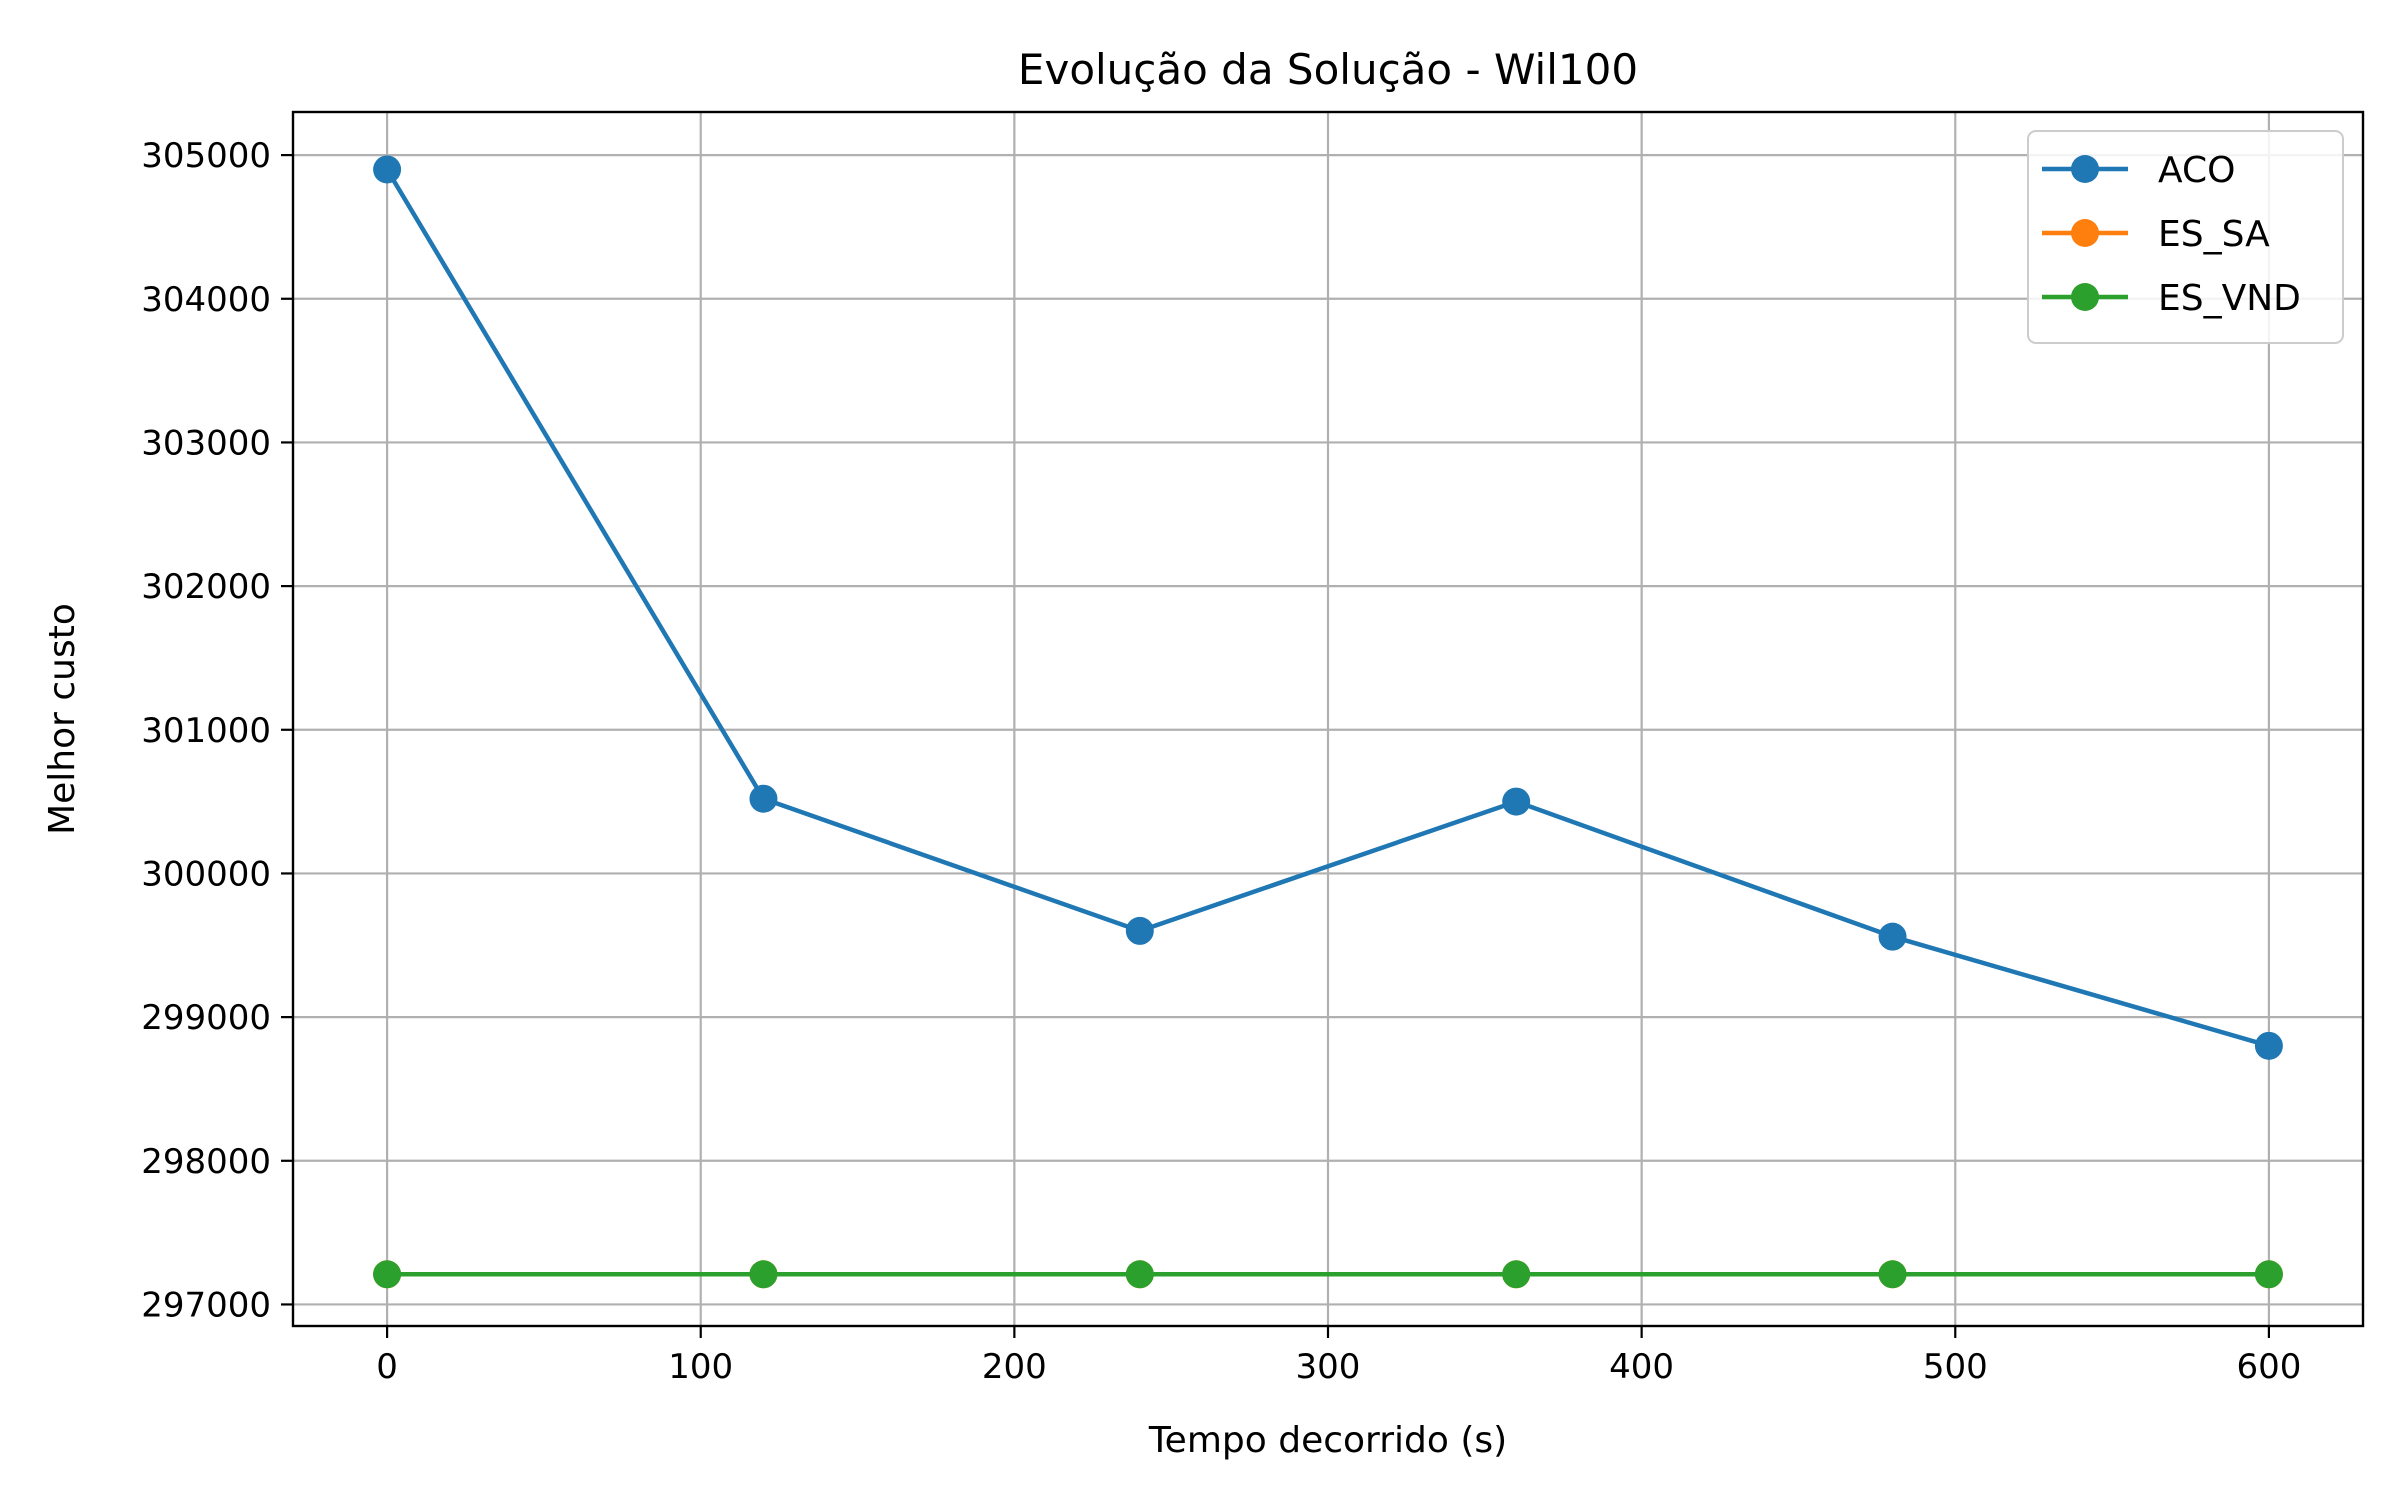 This screenshot has width=2400, height=1505. What do you see at coordinates (2196, 170) in the screenshot?
I see `legend-label-aco: ACO` at bounding box center [2196, 170].